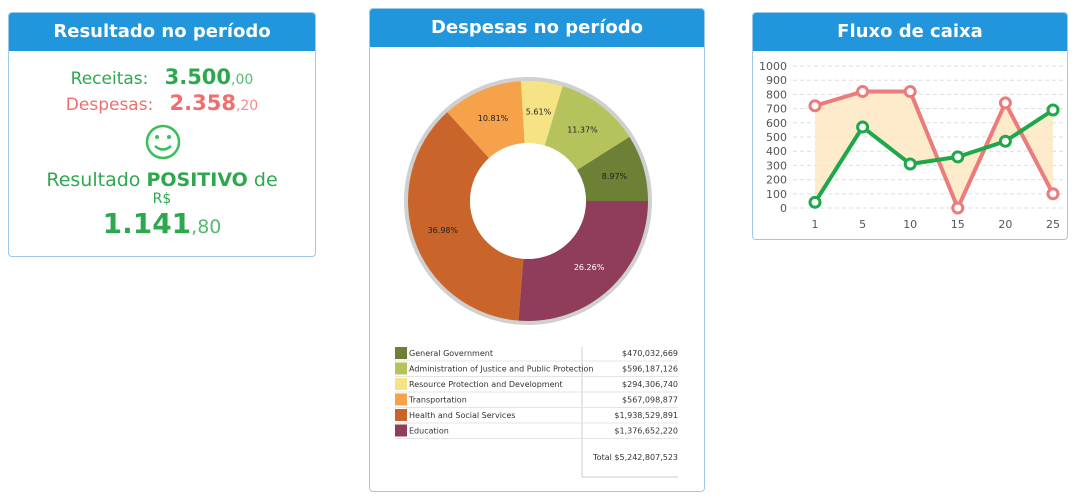  Describe the element at coordinates (486, 384) in the screenshot. I see `legend-label: Resource Protection and Development` at that location.